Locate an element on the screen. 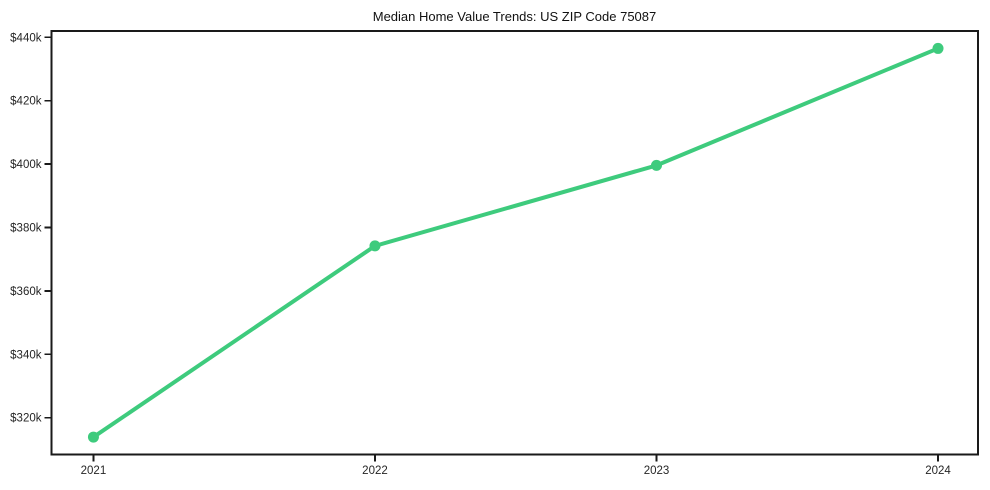  x-axis-tick-label: 2023 is located at coordinates (657, 471).